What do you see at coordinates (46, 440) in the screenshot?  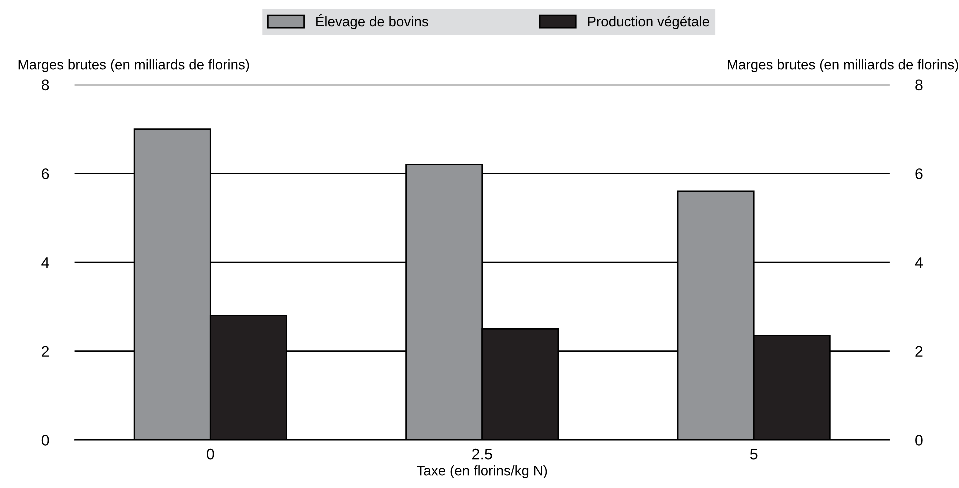 I see `y-tick-label: 0` at bounding box center [46, 440].